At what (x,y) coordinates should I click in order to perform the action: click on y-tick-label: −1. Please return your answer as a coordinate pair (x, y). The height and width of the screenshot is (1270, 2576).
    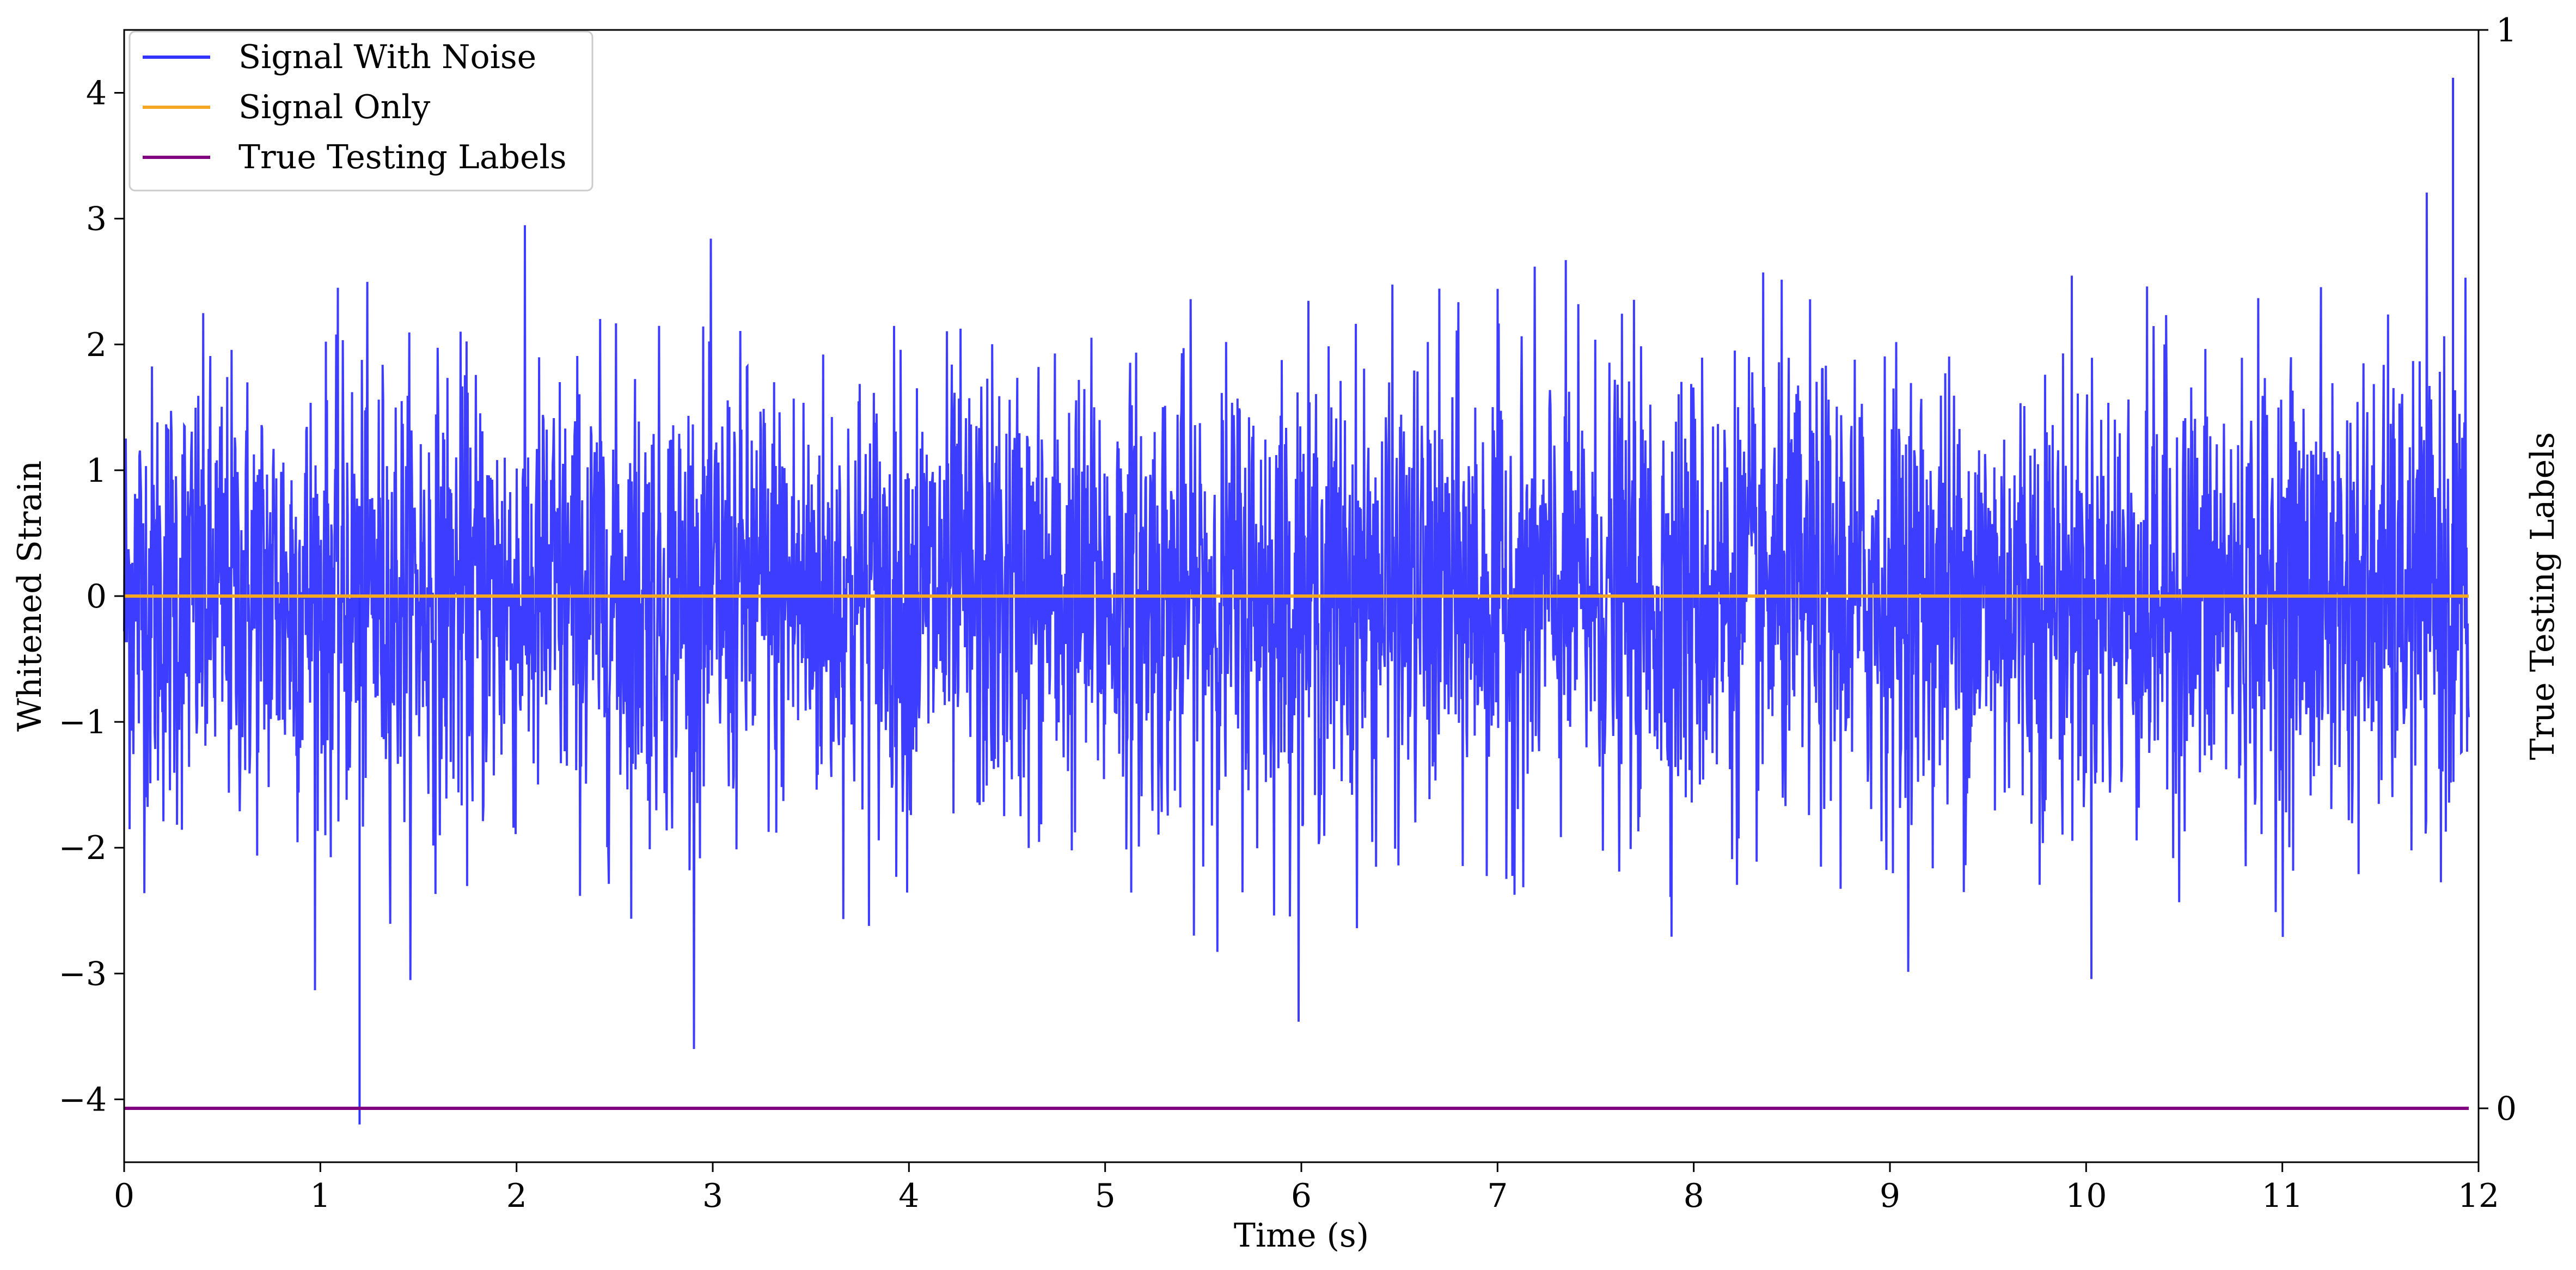
    Looking at the image, I should click on (83, 722).